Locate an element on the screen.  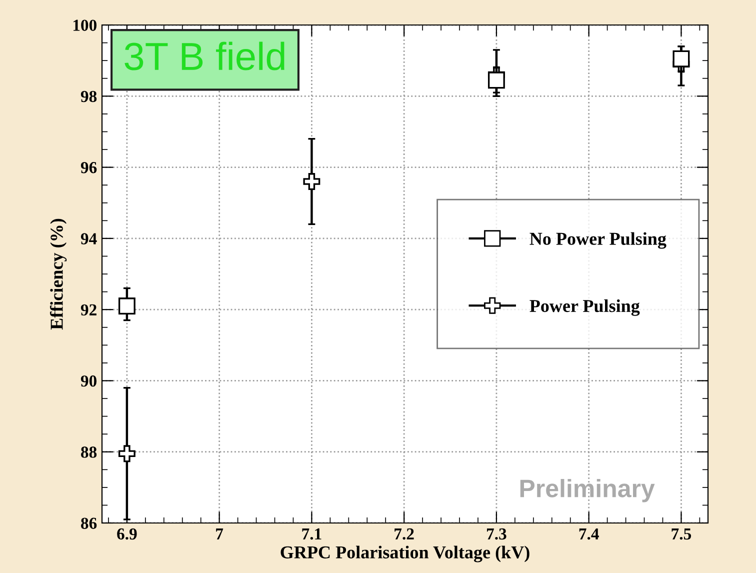
y-tick-label: 94 is located at coordinates (88, 238).